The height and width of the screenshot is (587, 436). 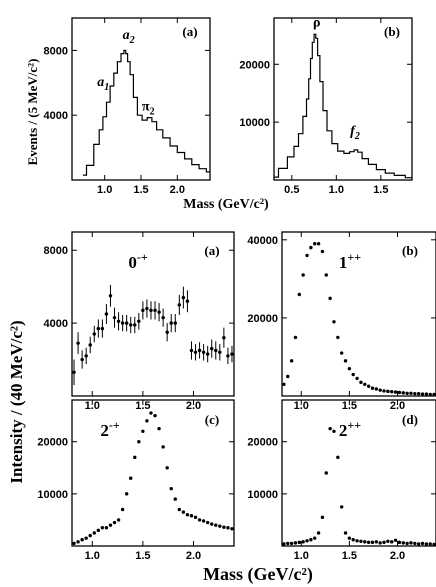 I want to click on panel-label: (b), so click(x=410, y=250).